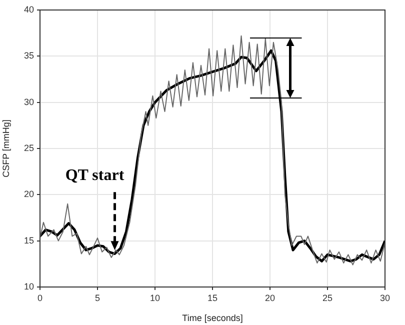 The height and width of the screenshot is (325, 405). Describe the element at coordinates (212, 318) in the screenshot. I see `x-axis-title: Time [seconds]` at that location.